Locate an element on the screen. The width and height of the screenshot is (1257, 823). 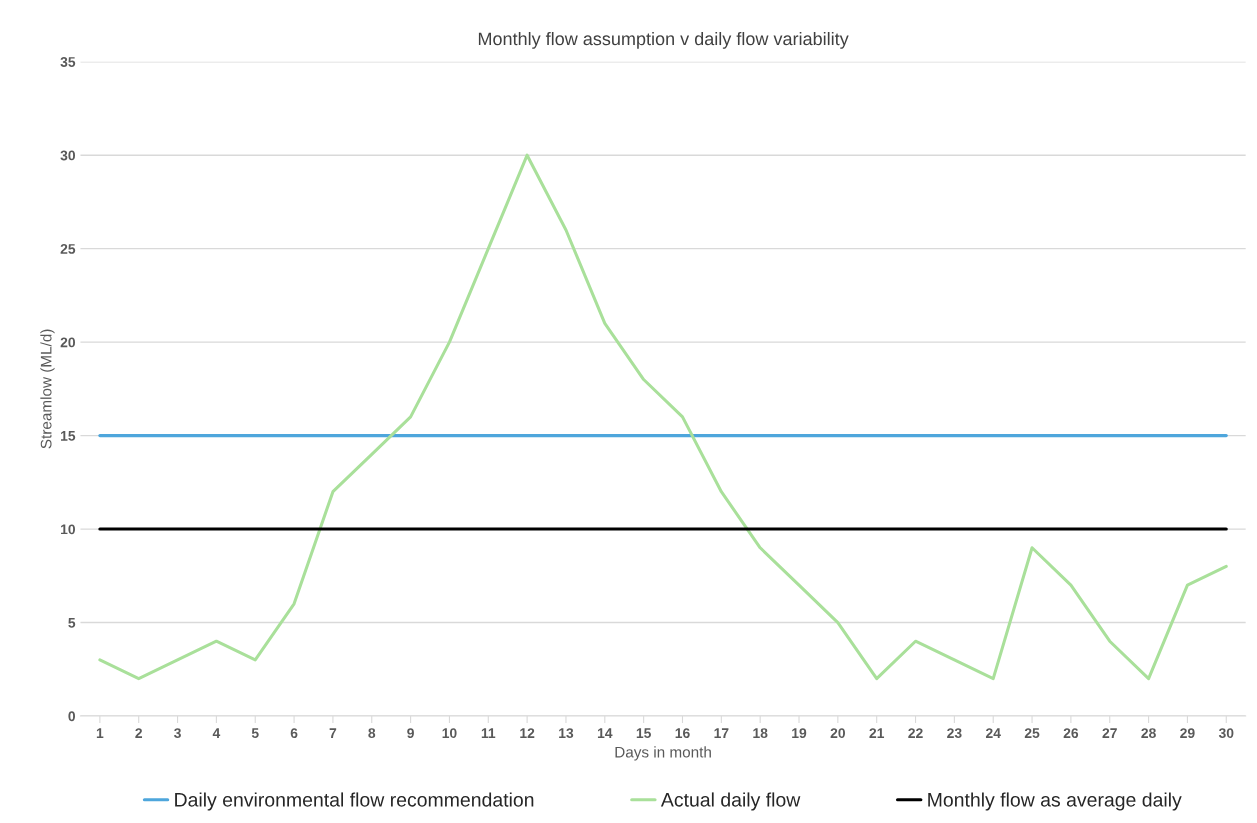
x-tick-label: 28 is located at coordinates (1148, 733).